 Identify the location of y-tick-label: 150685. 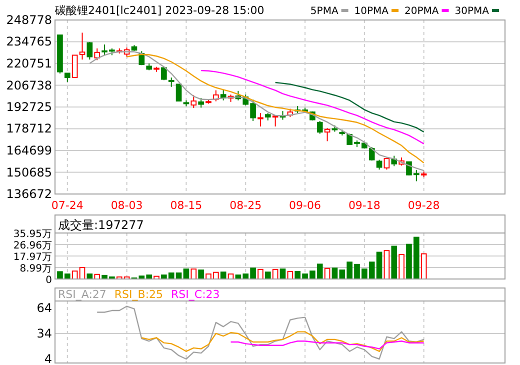
(29, 172).